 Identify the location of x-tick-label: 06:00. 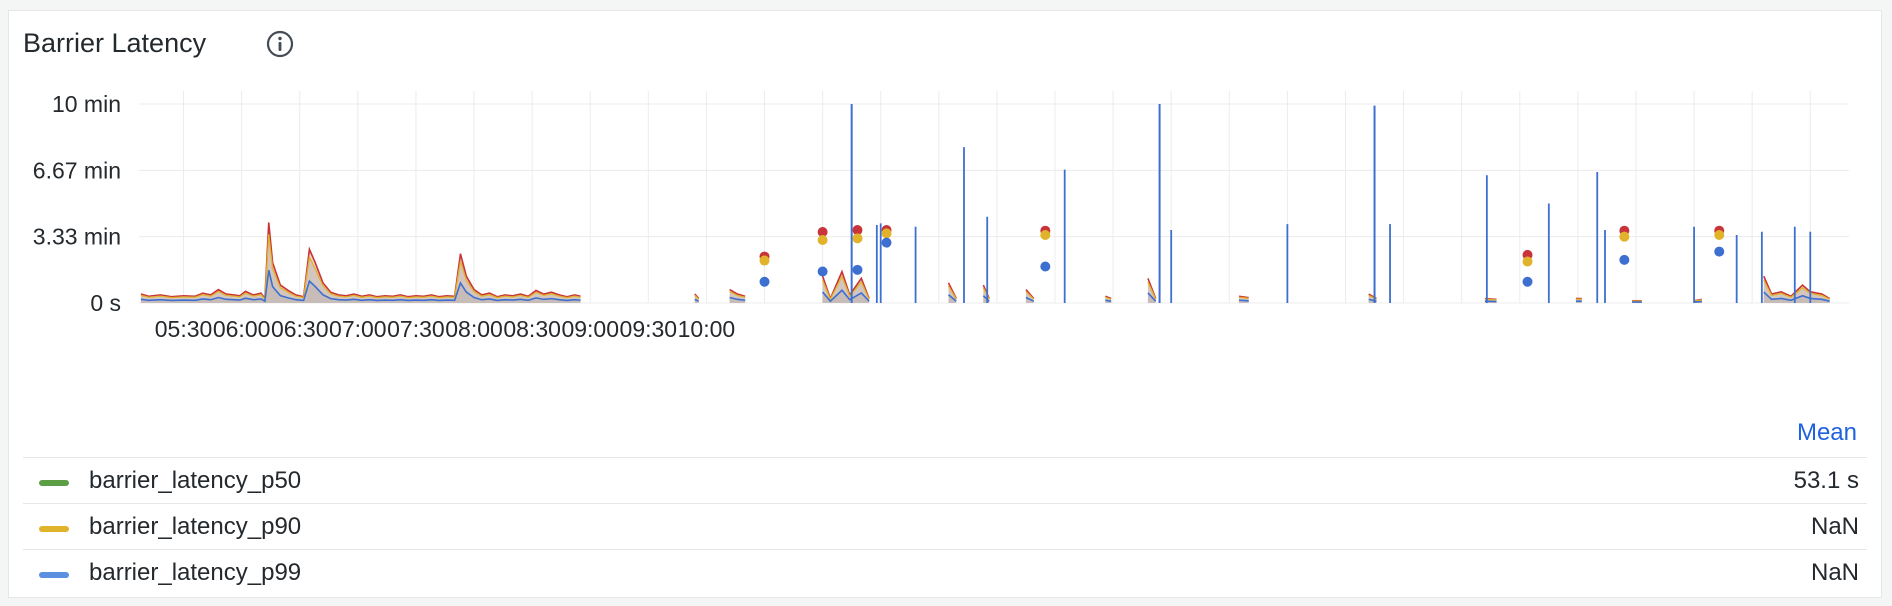
(242, 329).